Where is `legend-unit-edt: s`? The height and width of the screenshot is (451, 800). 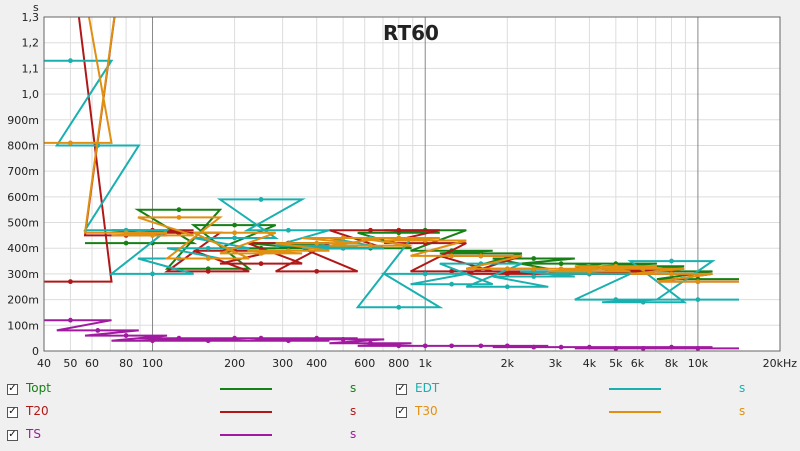 legend-unit-edt: s is located at coordinates (742, 388).